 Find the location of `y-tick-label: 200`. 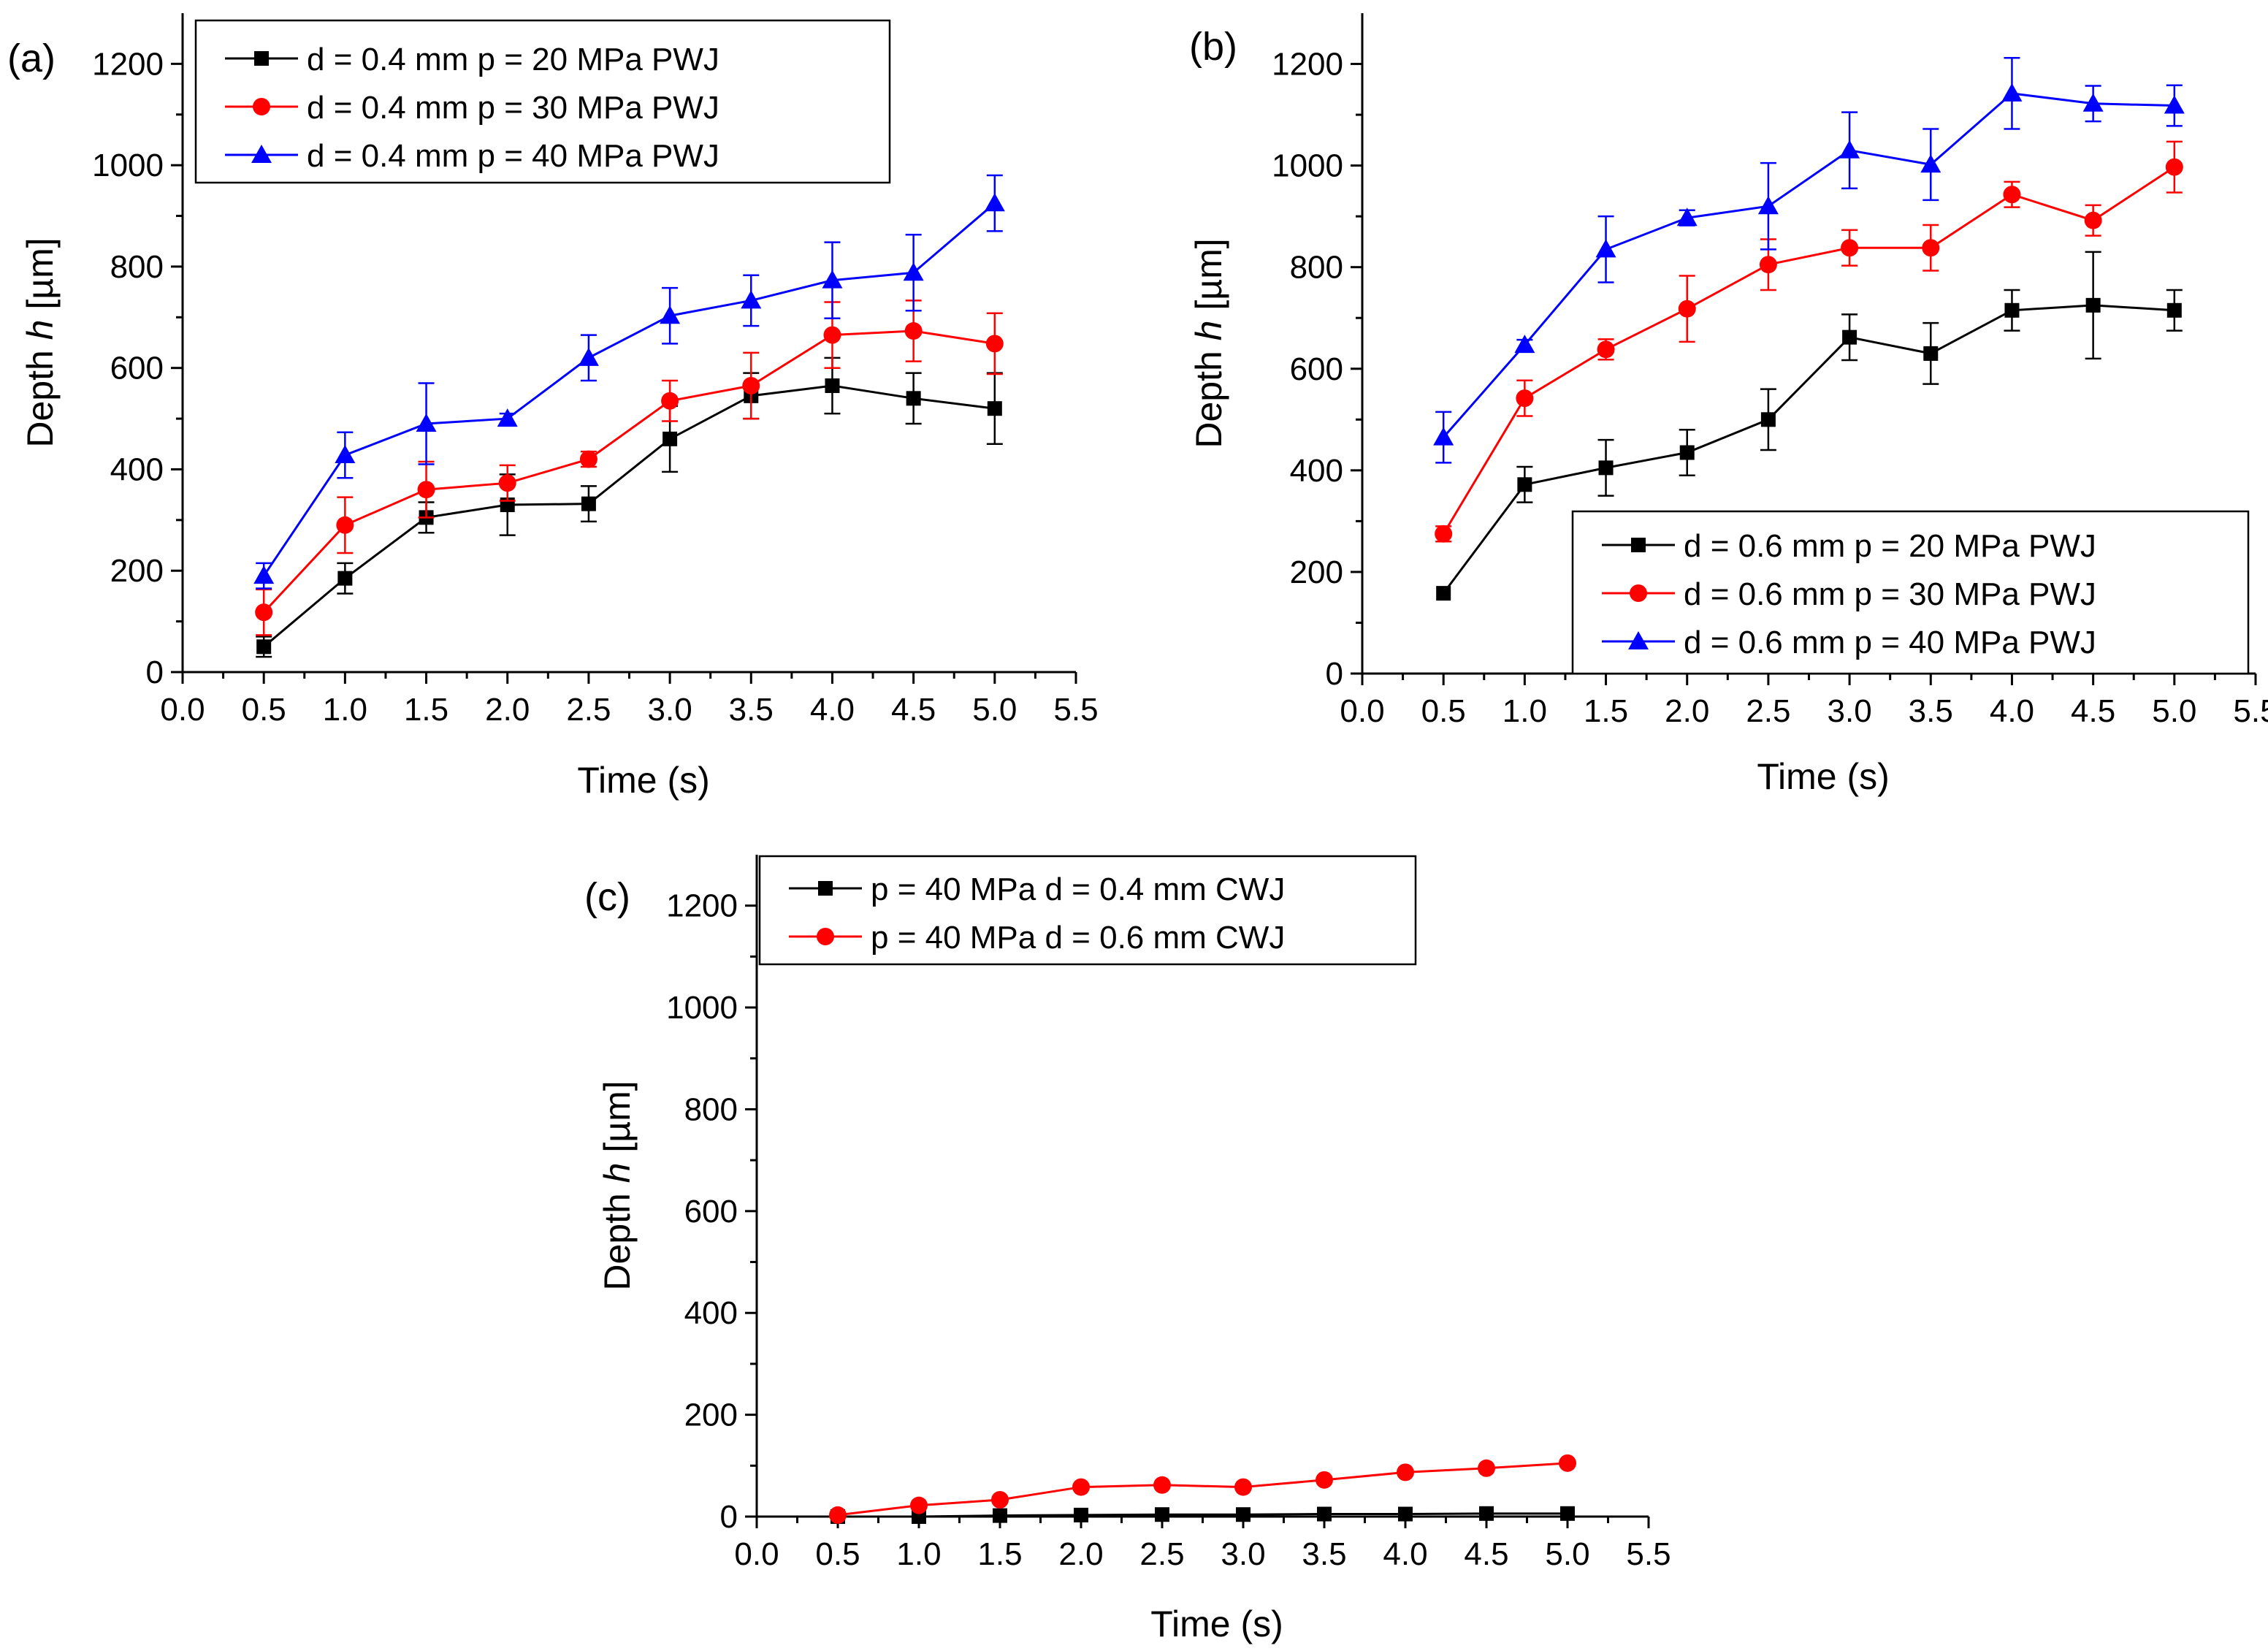

y-tick-label: 200 is located at coordinates (137, 571).